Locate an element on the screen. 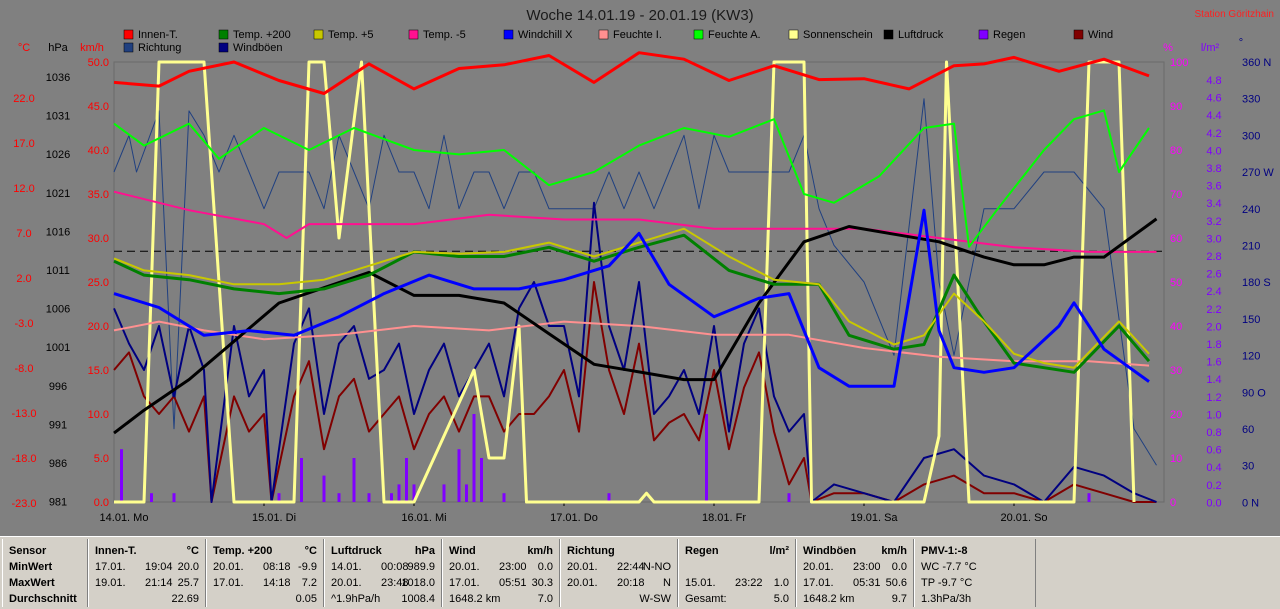 This screenshot has height=609, width=1280. stats-col-name: Innen-T. is located at coordinates (116, 551).